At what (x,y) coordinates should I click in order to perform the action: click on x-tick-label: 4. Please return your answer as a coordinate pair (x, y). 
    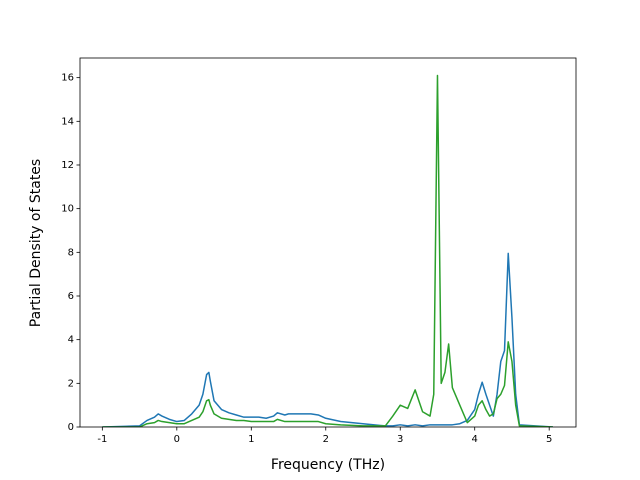
    Looking at the image, I should click on (475, 439).